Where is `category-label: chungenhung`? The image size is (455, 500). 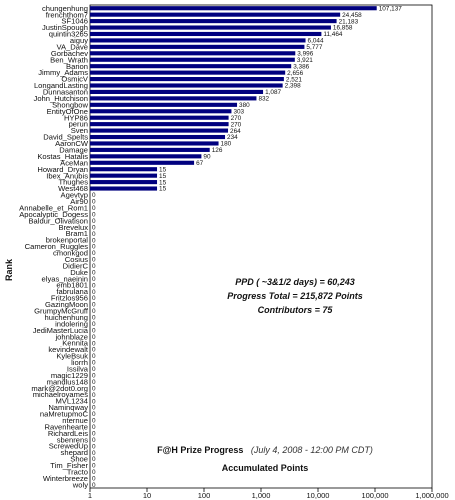 category-label: chungenhung is located at coordinates (65, 8).